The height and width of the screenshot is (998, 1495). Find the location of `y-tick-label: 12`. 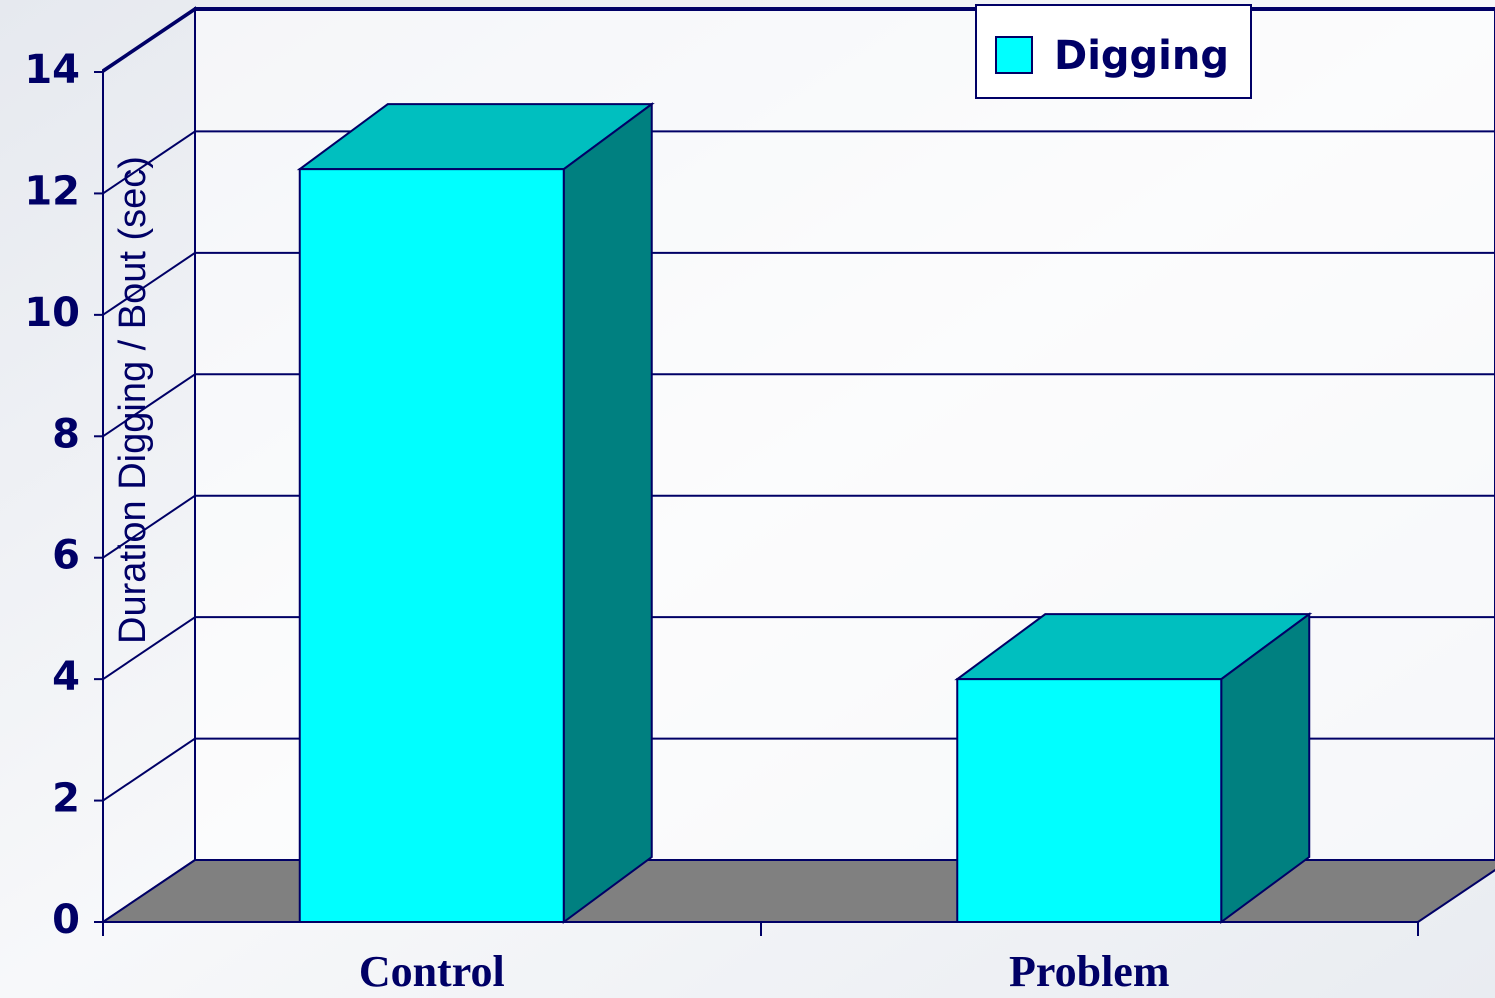

y-tick-label: 12 is located at coordinates (52, 191).